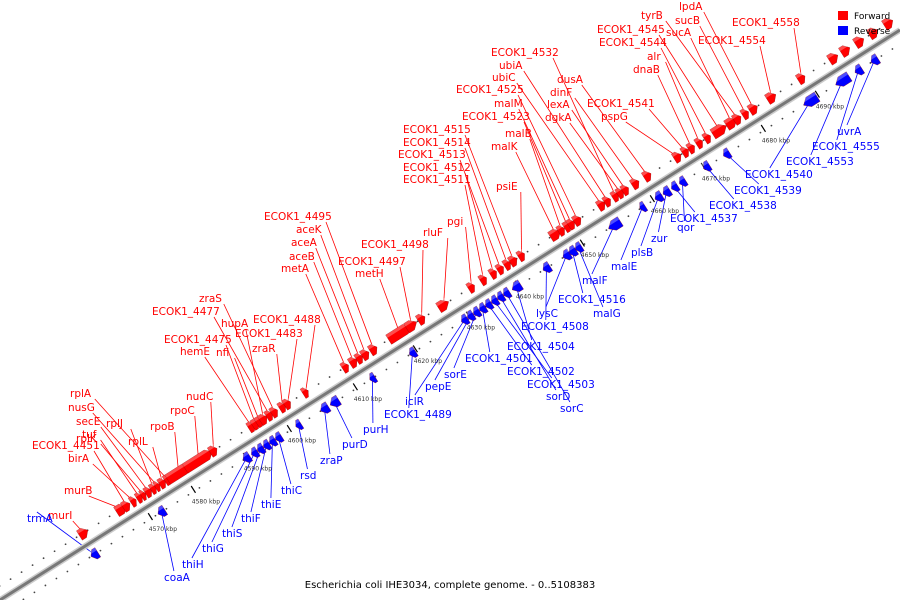  What do you see at coordinates (541, 372) in the screenshot?
I see `reverse-label-ecok1-4502: ECOK1_4502` at bounding box center [541, 372].